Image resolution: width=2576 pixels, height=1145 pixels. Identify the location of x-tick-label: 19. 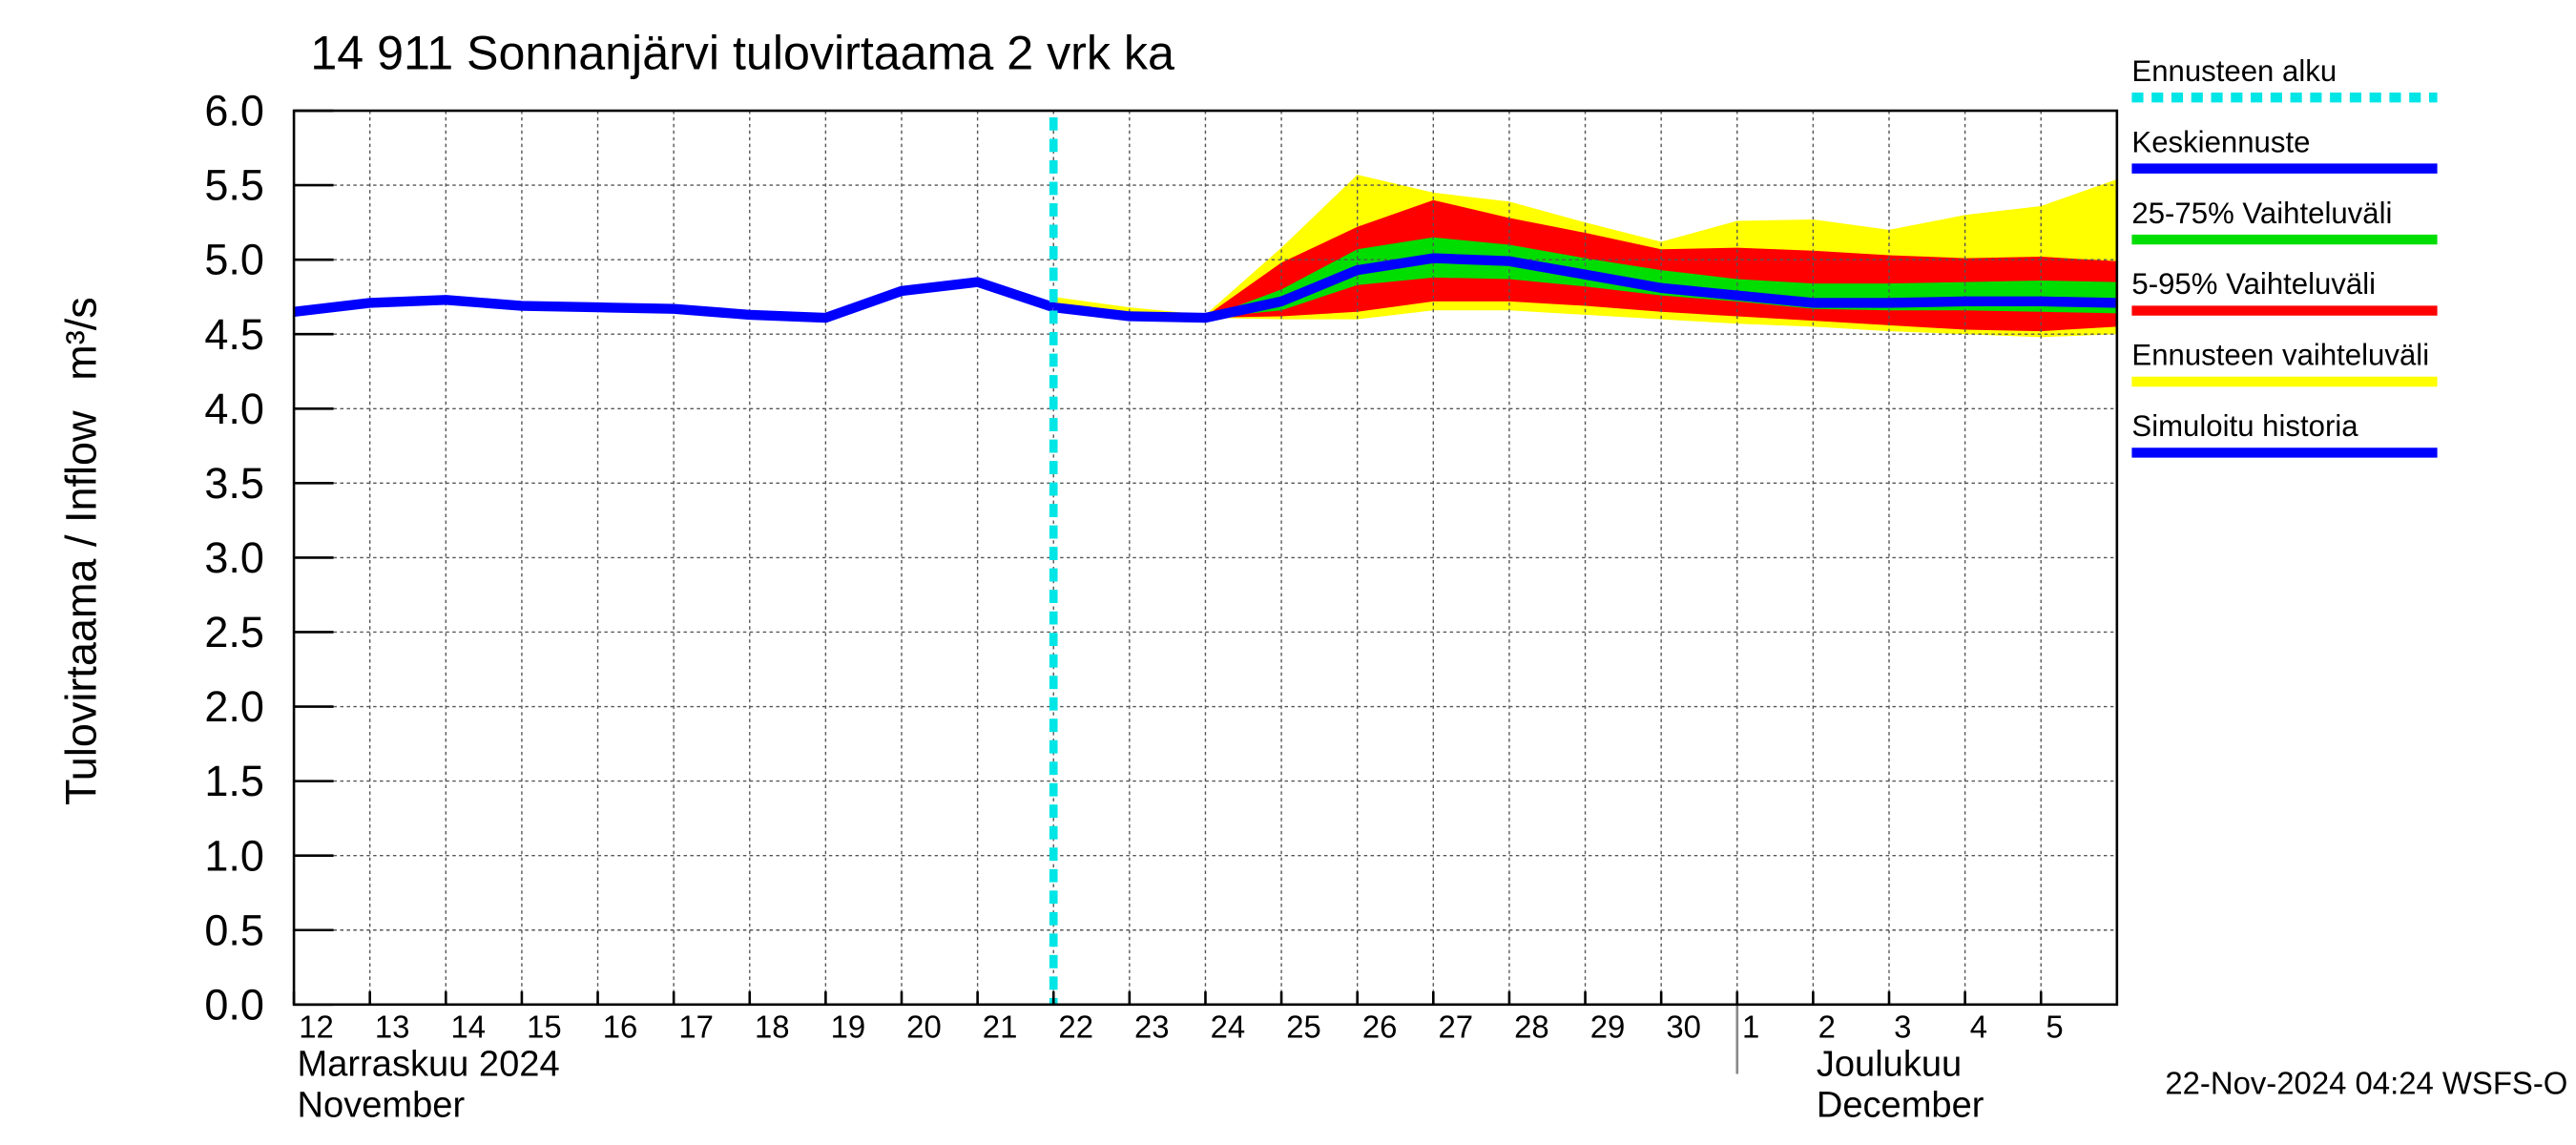
(848, 1026).